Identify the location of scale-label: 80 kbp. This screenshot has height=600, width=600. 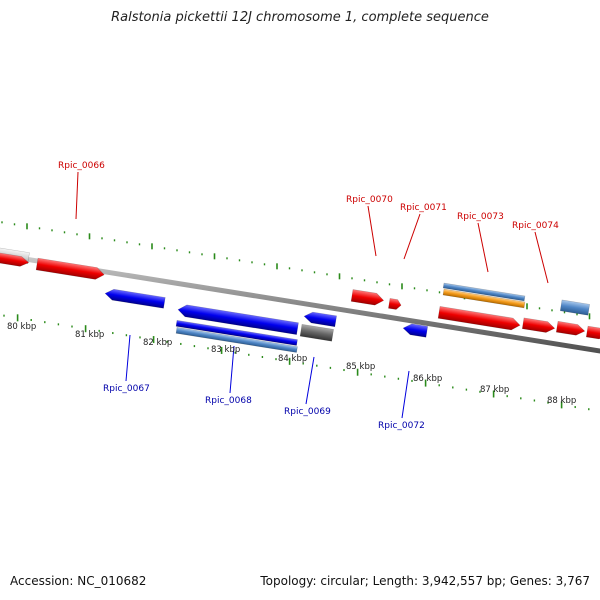
(21, 327).